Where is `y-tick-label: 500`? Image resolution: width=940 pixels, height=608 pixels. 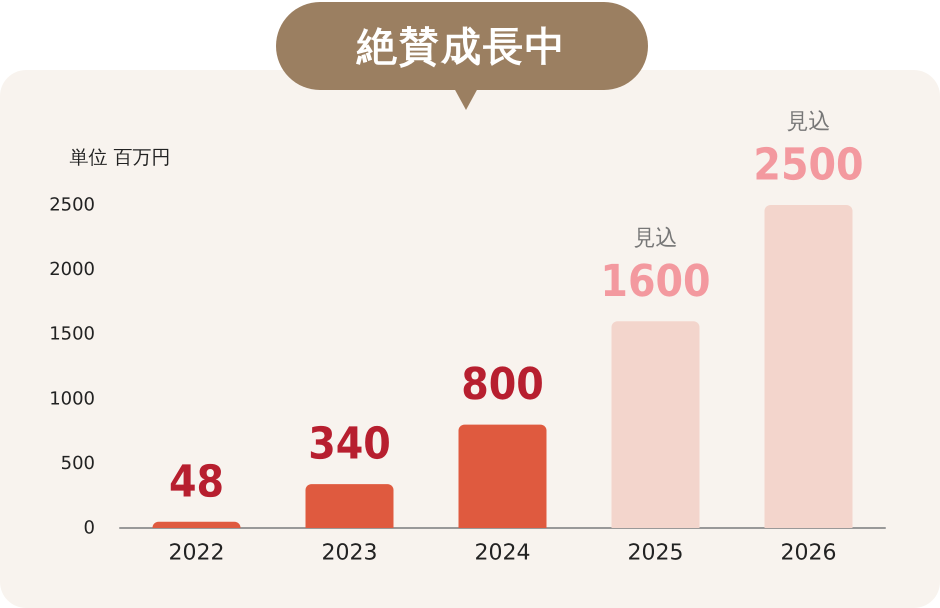 y-tick-label: 500 is located at coordinates (77, 463).